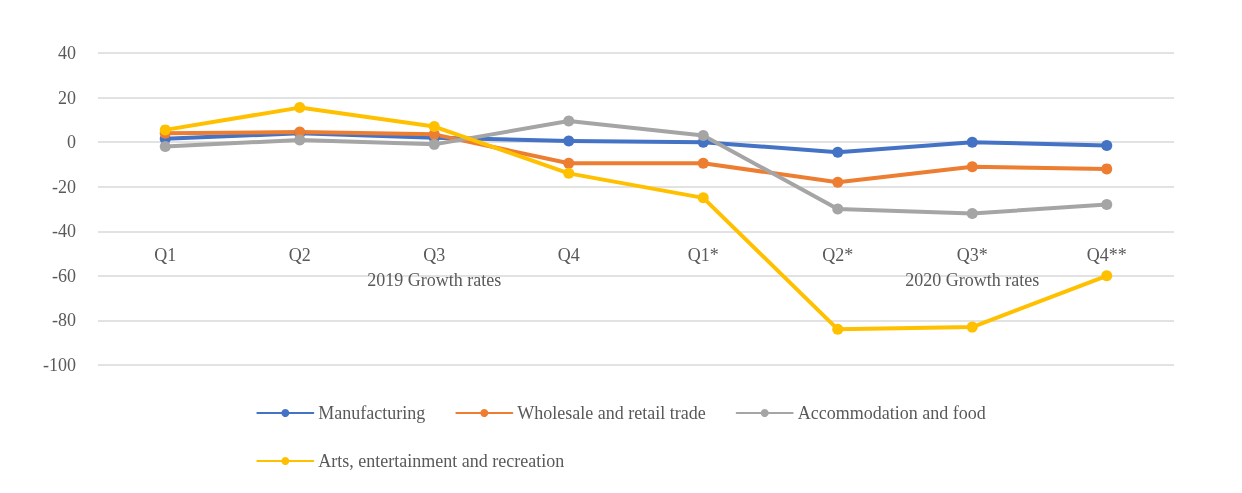  I want to click on y-tick-label: 40, so click(67, 53).